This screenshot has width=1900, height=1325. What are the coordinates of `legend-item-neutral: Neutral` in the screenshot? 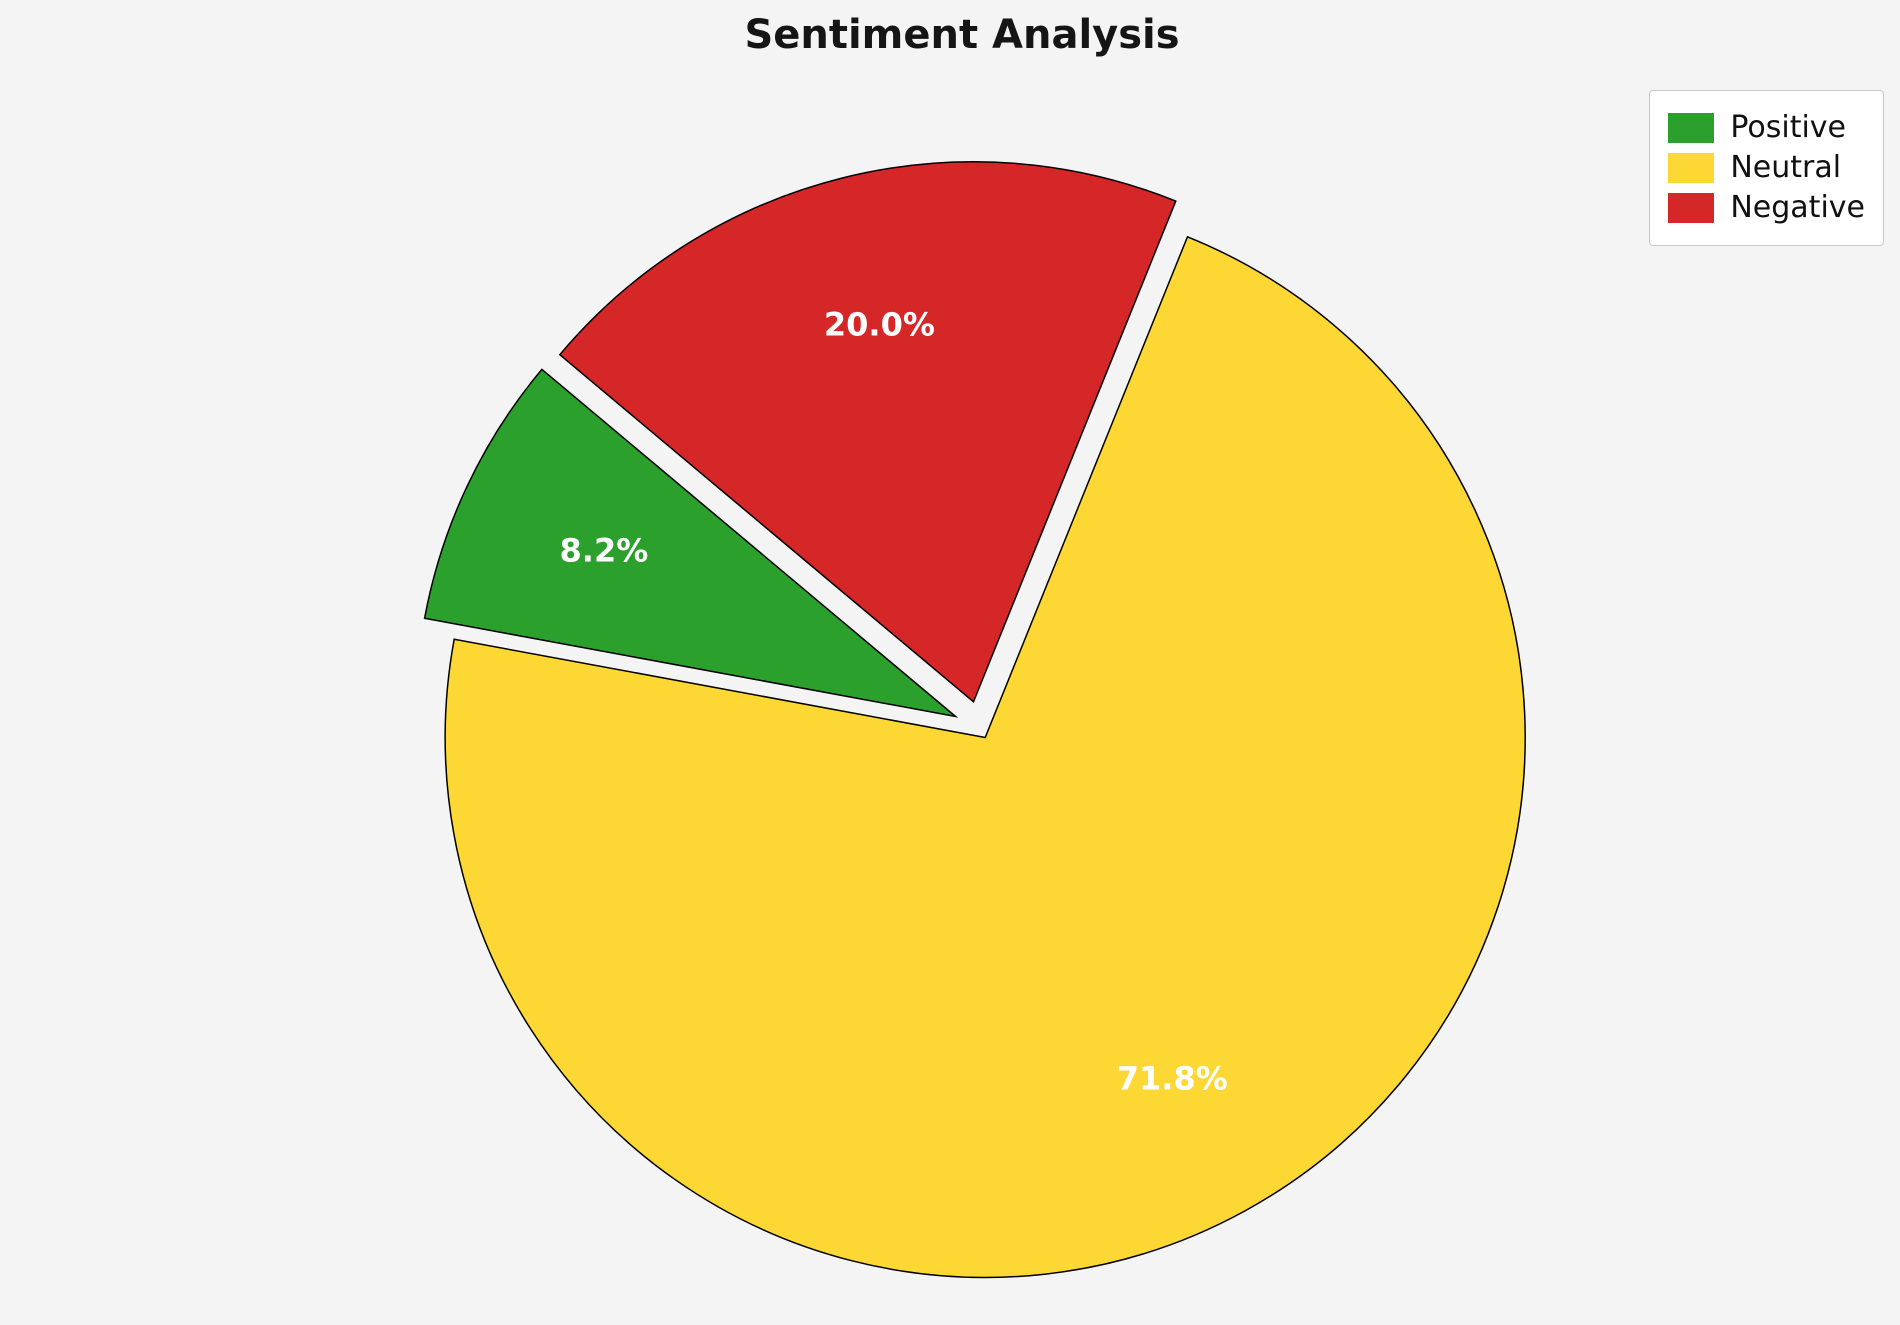 It's located at (1766, 168).